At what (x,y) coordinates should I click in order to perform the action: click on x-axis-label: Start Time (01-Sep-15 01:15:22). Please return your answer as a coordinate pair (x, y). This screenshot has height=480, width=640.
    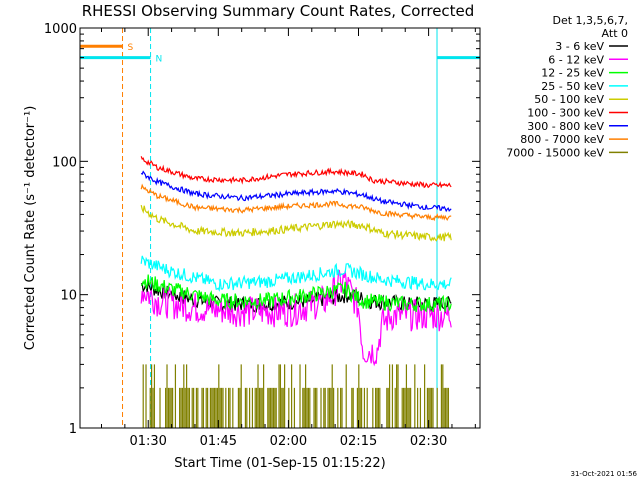
    Looking at the image, I should click on (279, 463).